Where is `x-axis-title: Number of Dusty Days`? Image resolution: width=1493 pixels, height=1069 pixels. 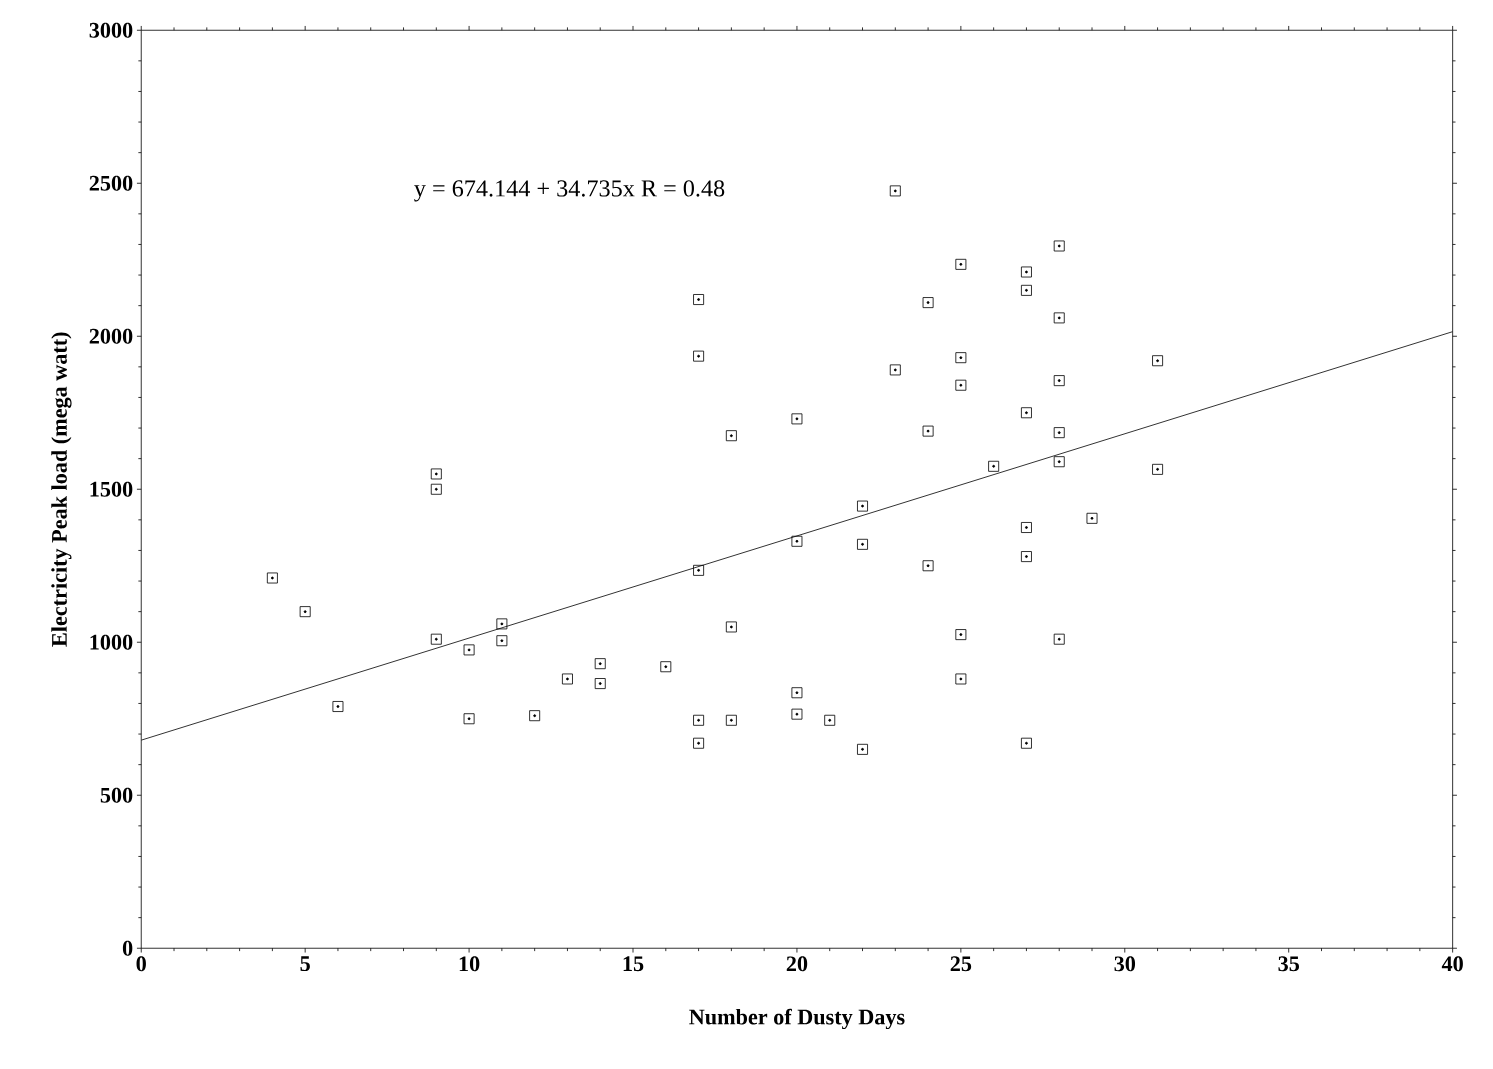
x-axis-title: Number of Dusty Days is located at coordinates (797, 1018).